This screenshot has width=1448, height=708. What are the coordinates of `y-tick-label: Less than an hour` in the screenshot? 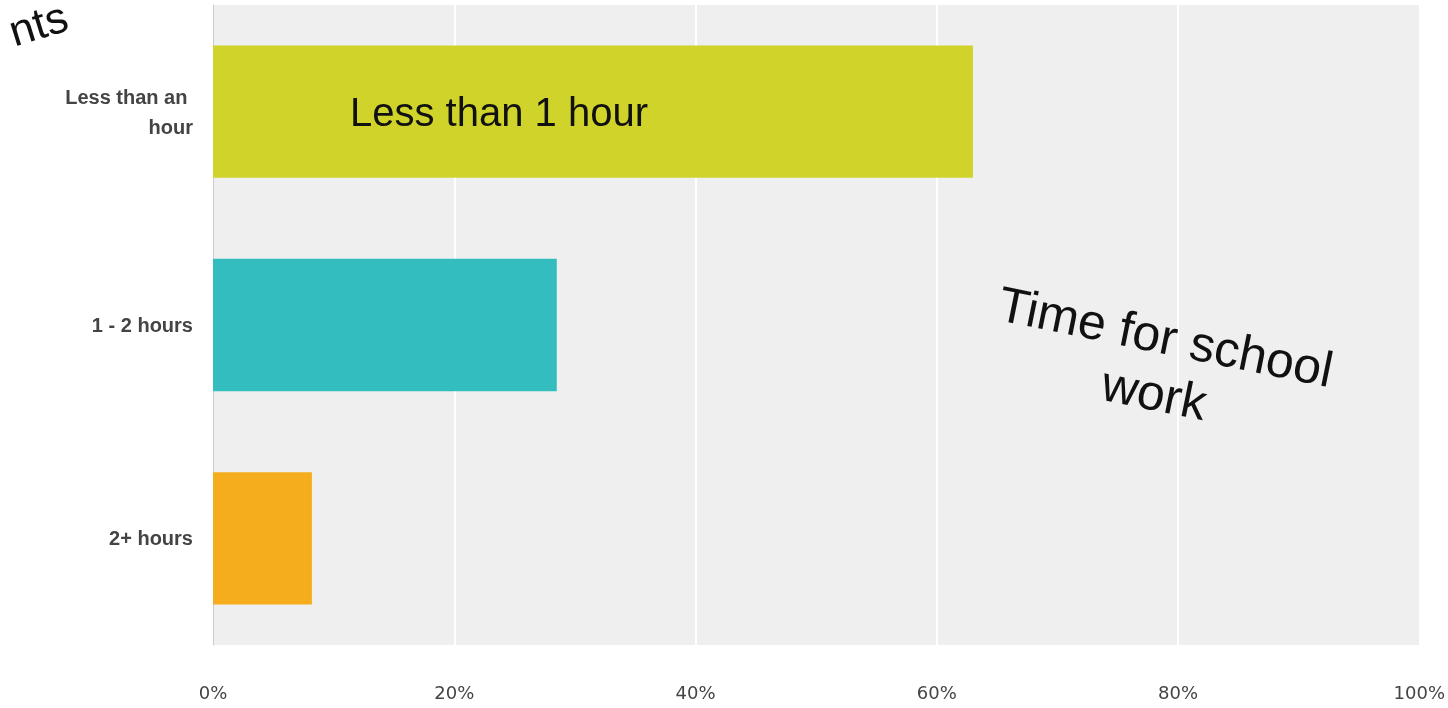 It's located at (129, 111).